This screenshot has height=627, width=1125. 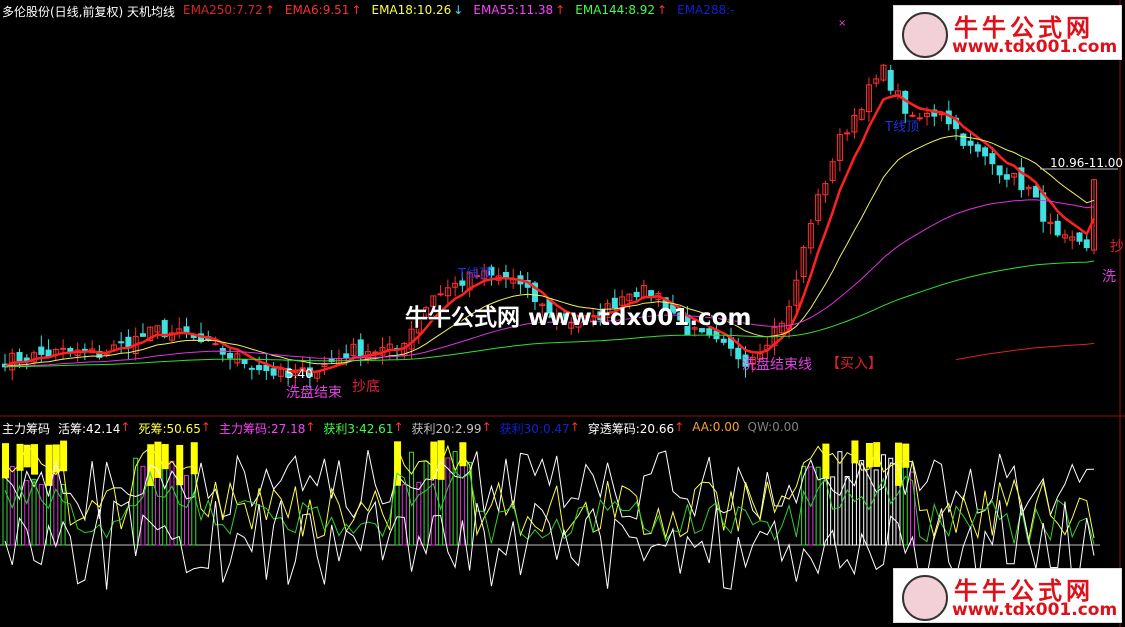 I want to click on watermark-logo-top: 牛牛公式网 www.tdx001.com, so click(x=1007, y=32).